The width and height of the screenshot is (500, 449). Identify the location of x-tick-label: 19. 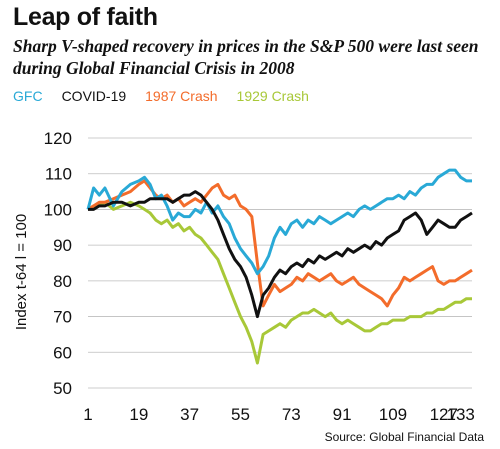
(138, 414).